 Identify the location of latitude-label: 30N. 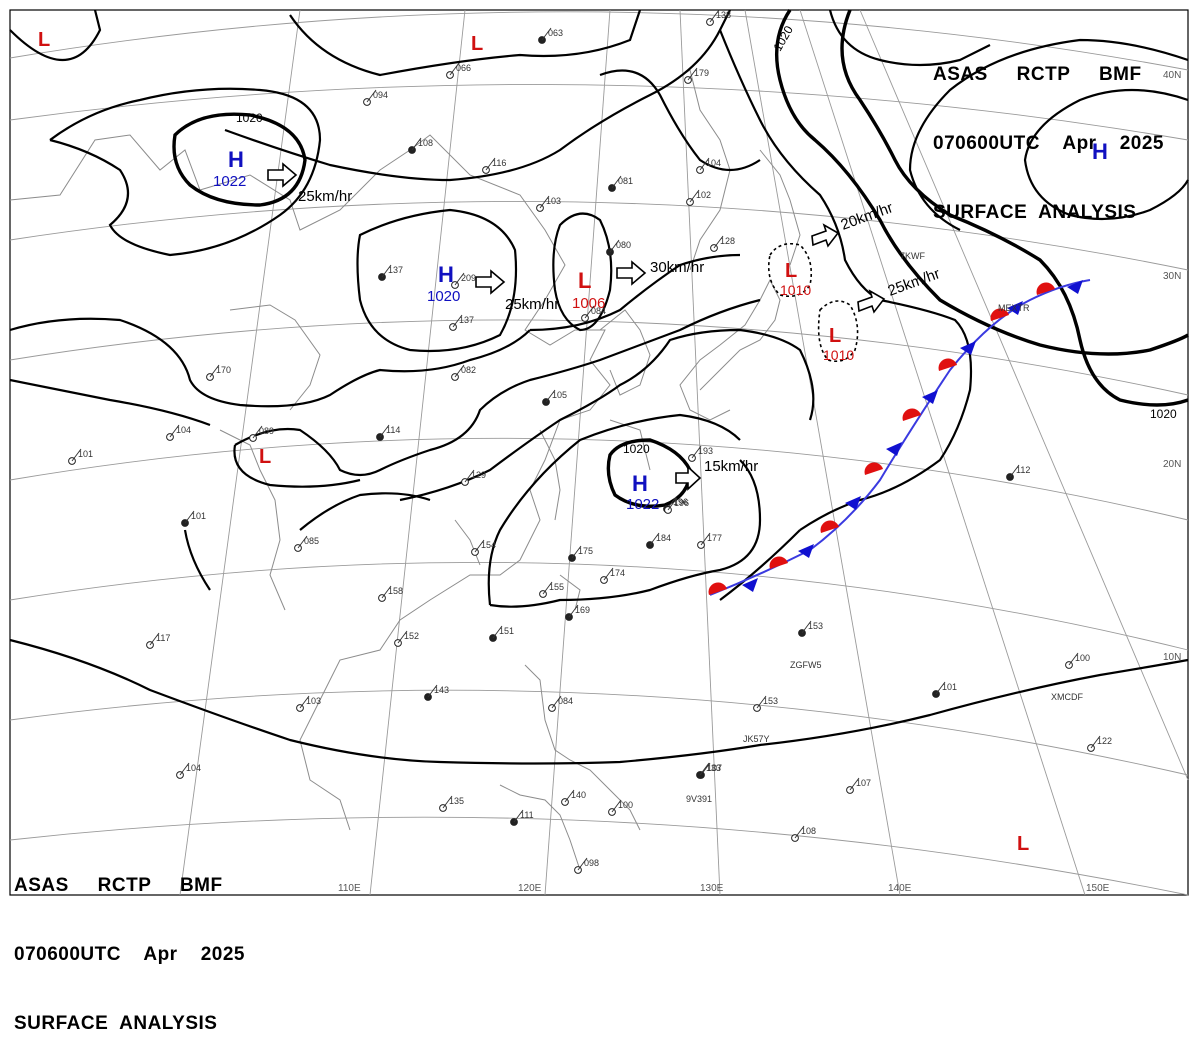
(1172, 276).